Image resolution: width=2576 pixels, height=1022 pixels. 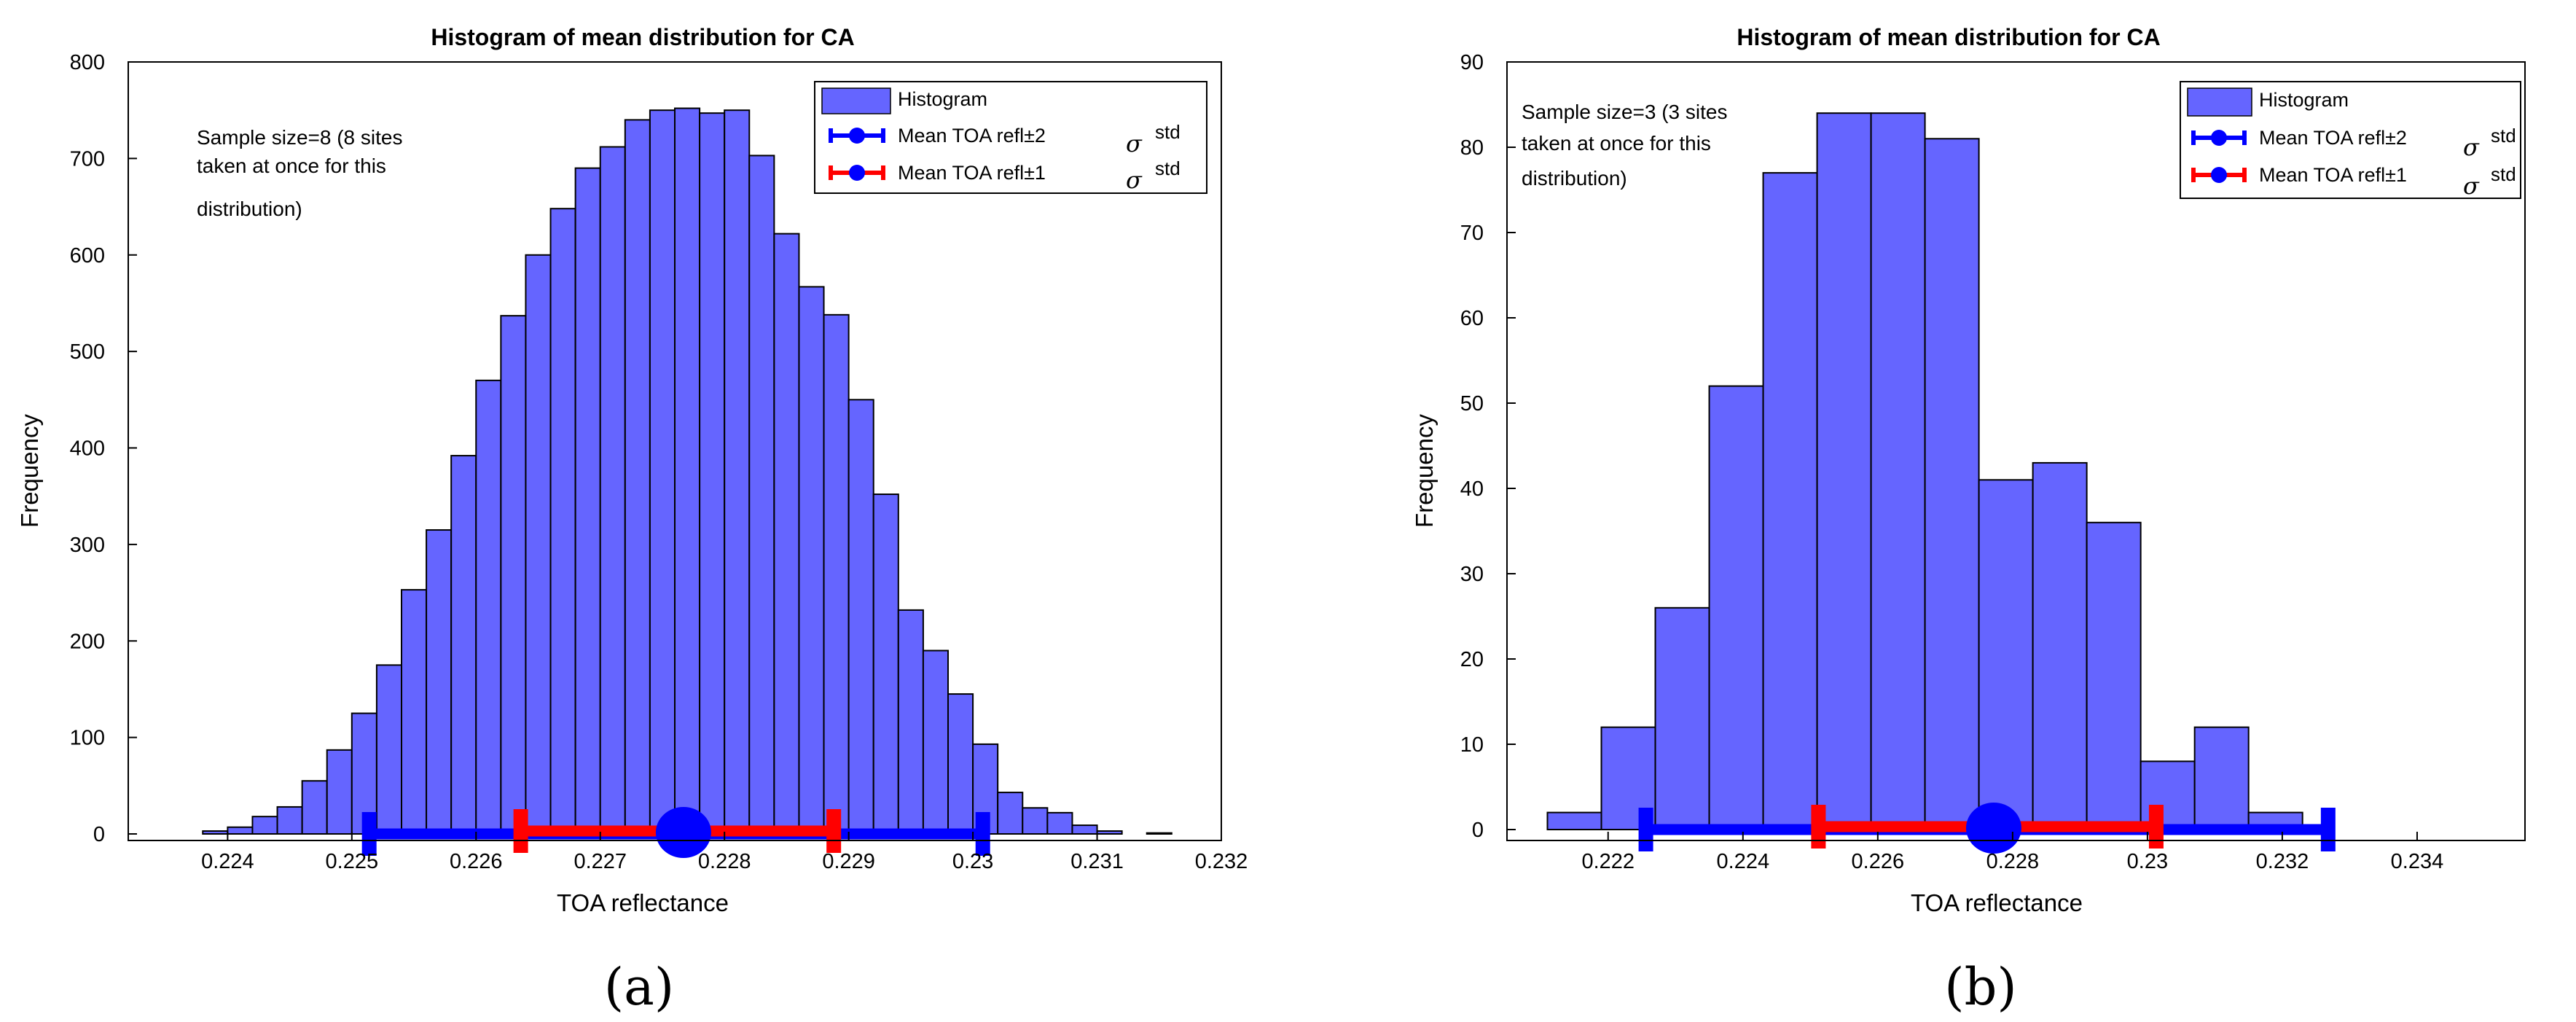 What do you see at coordinates (1472, 63) in the screenshot?
I see `y-tick-label: 90` at bounding box center [1472, 63].